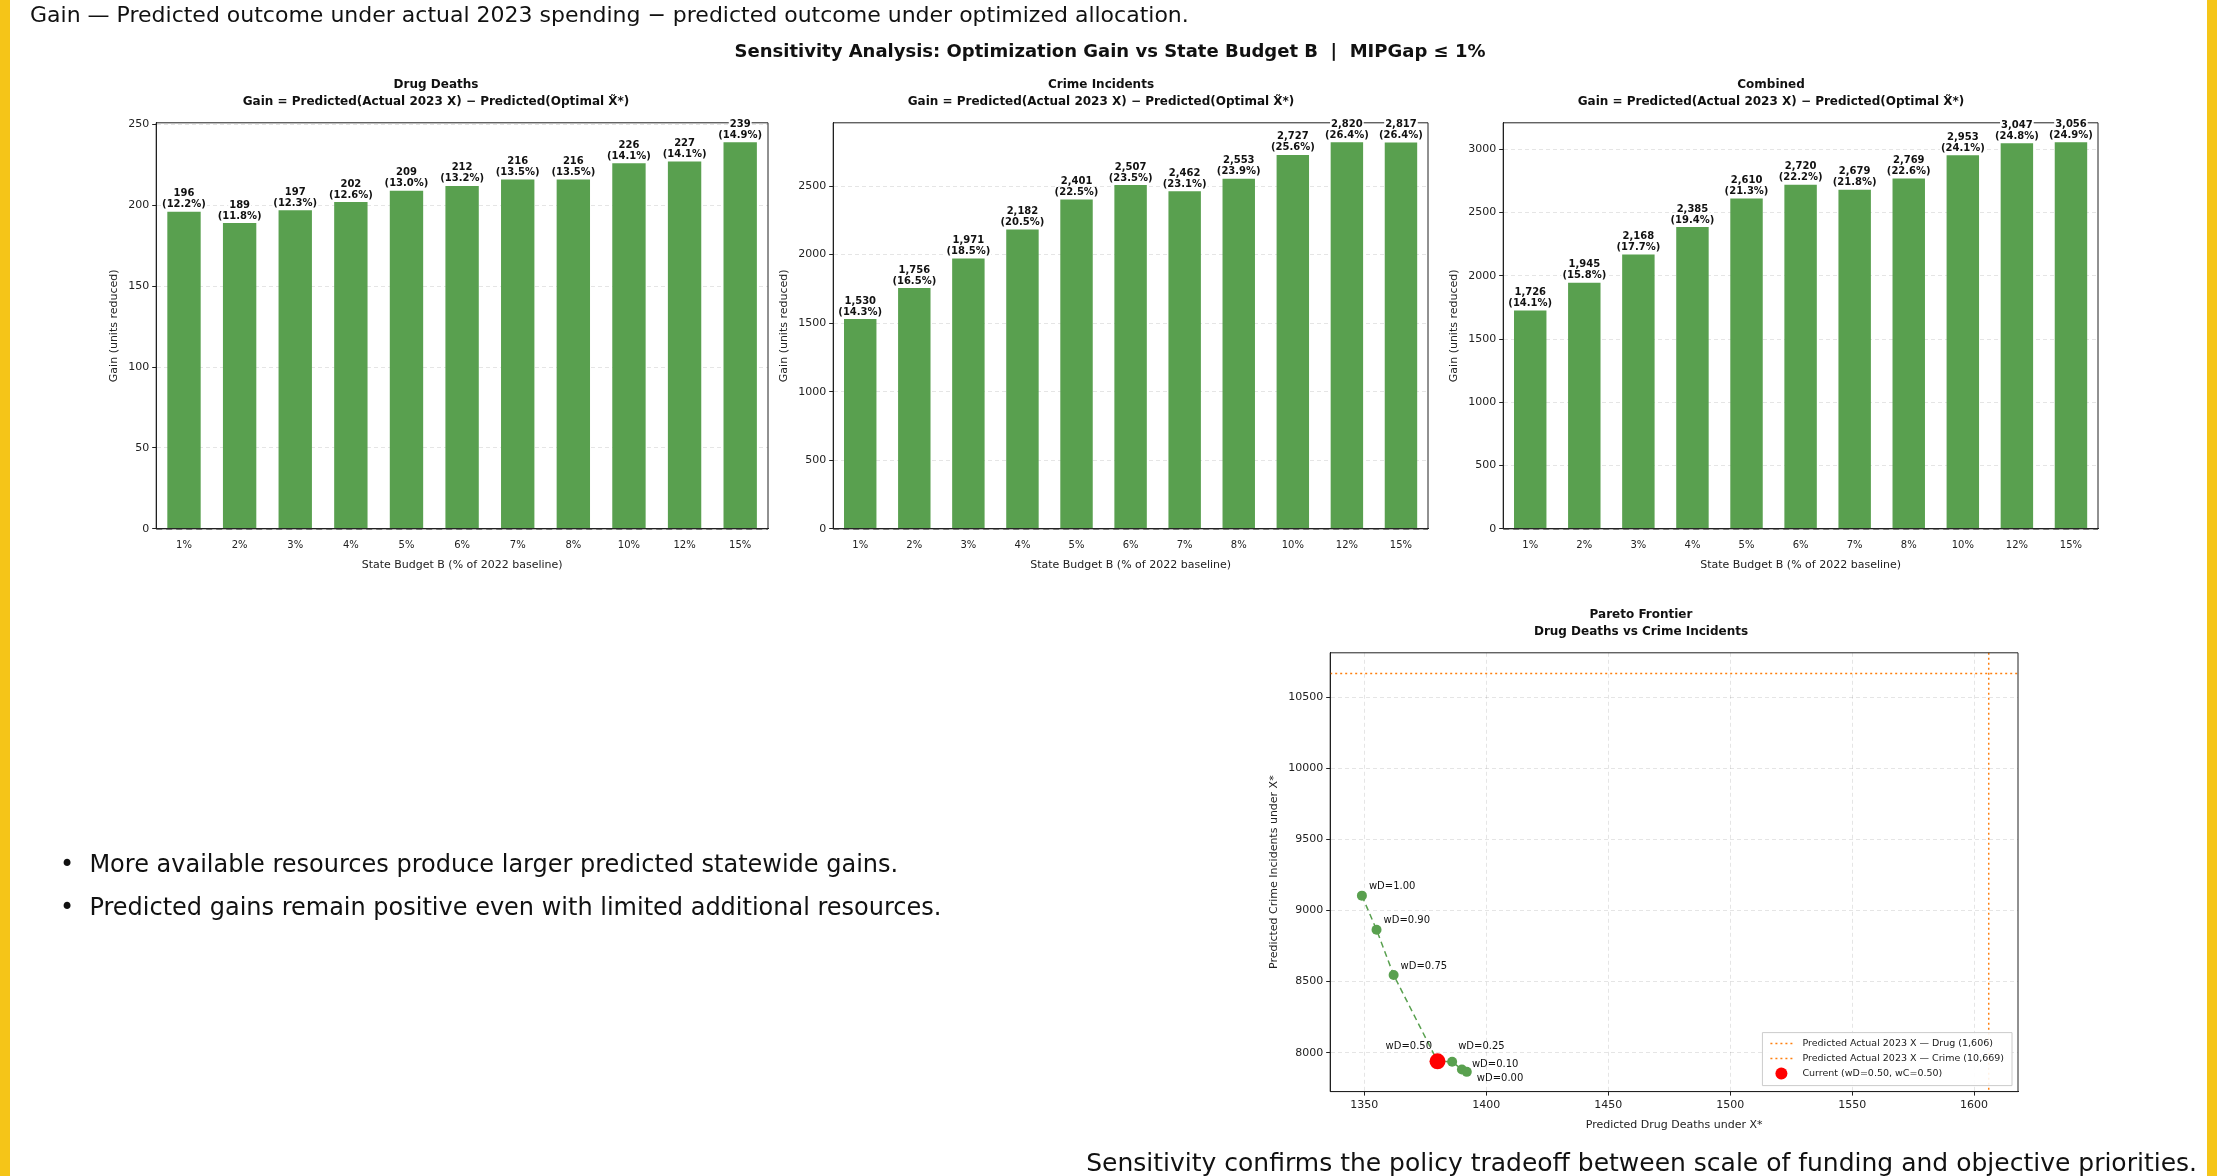  Describe the element at coordinates (139, 286) in the screenshot. I see `y-tick-label: 150` at that location.